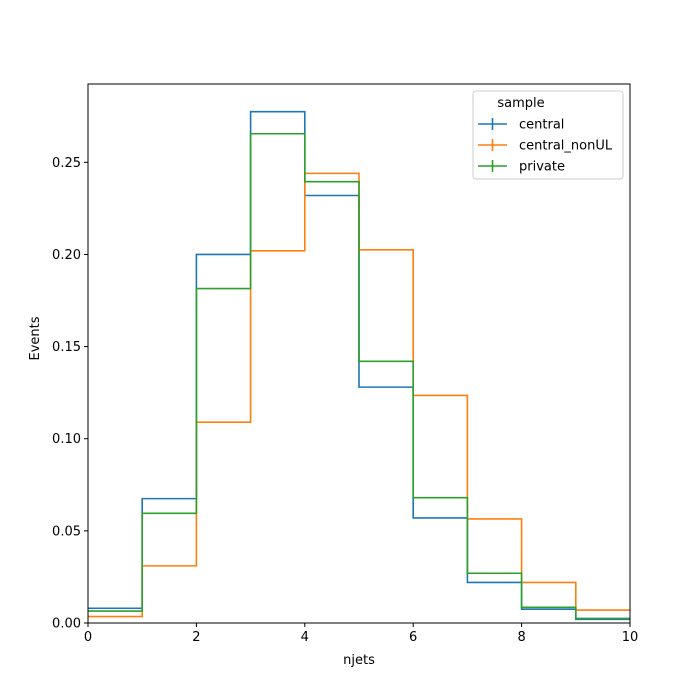 The width and height of the screenshot is (700, 700). I want to click on y-tick-label: 0.00, so click(66, 624).